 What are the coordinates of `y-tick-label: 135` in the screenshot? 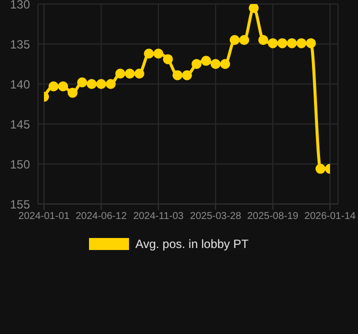 It's located at (20, 44).